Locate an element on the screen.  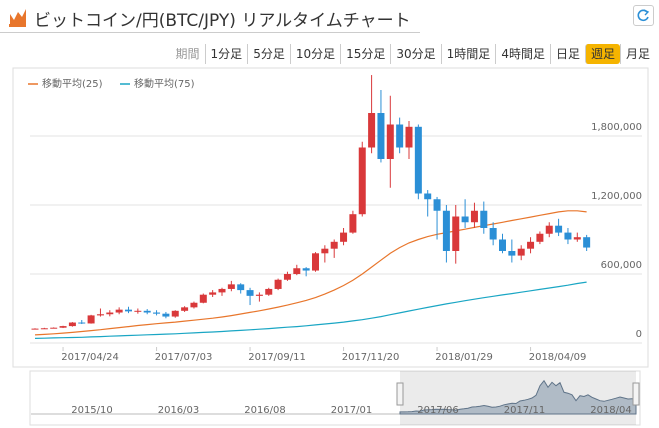
period-button: 1分足 is located at coordinates (226, 54).